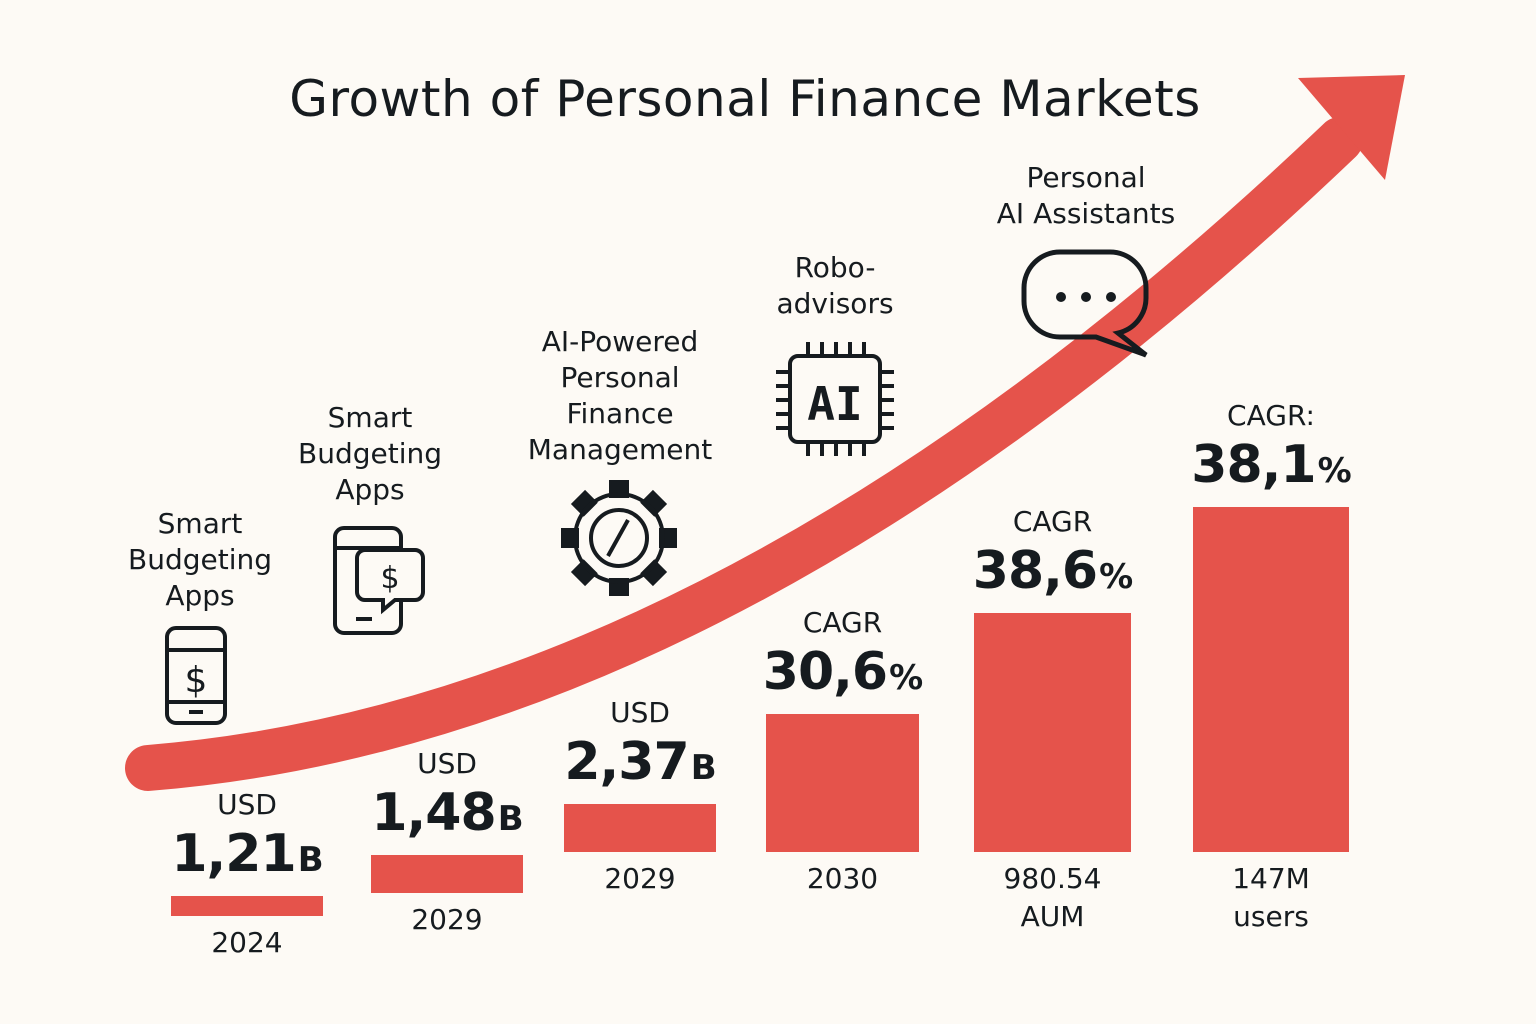 The height and width of the screenshot is (1024, 1536). I want to click on bar-value-number: 38,6, so click(1035, 571).